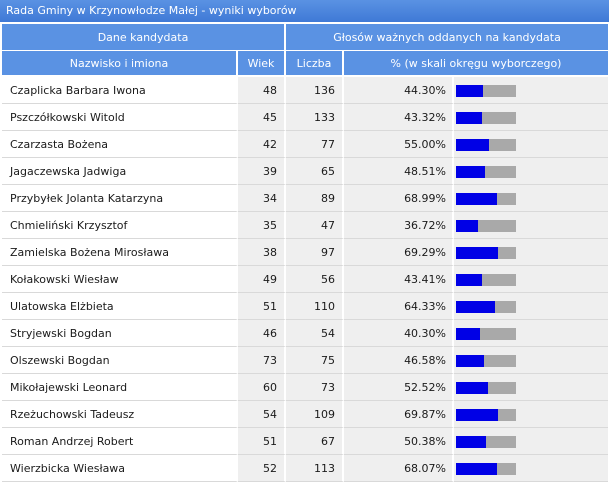 This screenshot has width=609, height=482. Describe the element at coordinates (315, 64) in the screenshot. I see `column-header-count: Liczba` at that location.